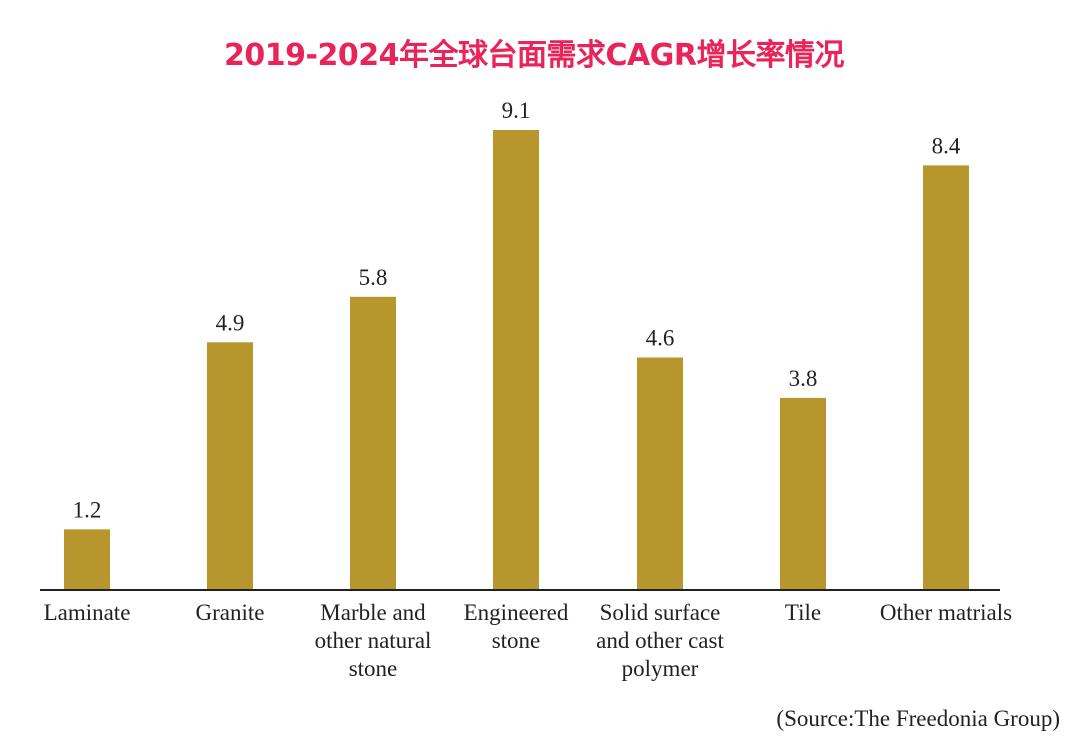 This screenshot has width=1068, height=754. Describe the element at coordinates (946, 145) in the screenshot. I see `value-label-6: 8.4` at that location.